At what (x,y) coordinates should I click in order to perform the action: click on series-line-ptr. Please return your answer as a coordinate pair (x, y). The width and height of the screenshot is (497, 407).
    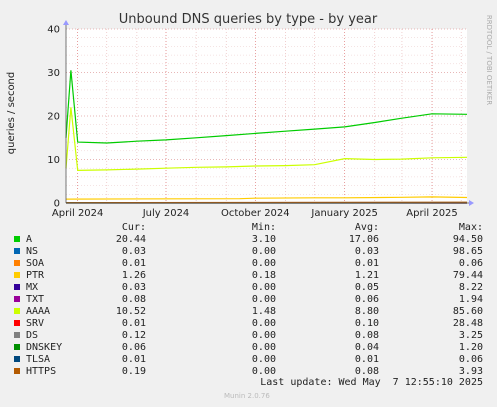
    Looking at the image, I should click on (266, 198).